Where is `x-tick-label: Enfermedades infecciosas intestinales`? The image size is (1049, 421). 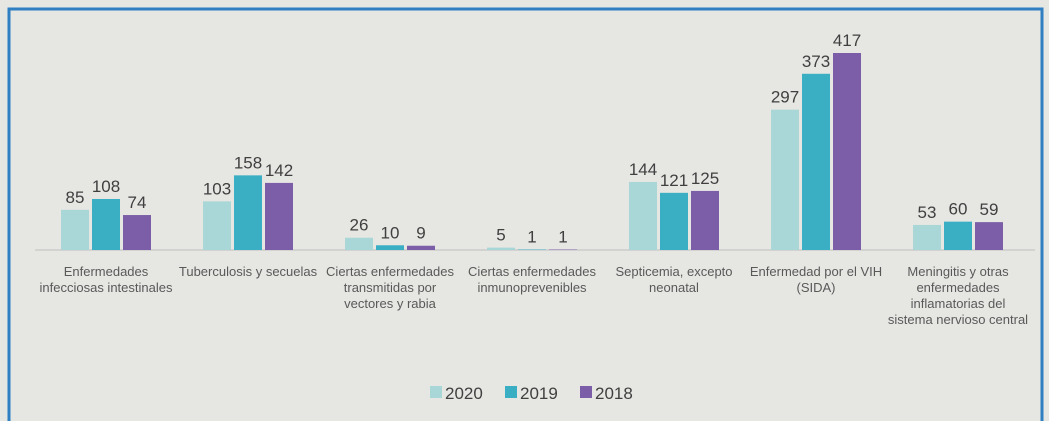 x-tick-label: Enfermedades infecciosas intestinales is located at coordinates (106, 279).